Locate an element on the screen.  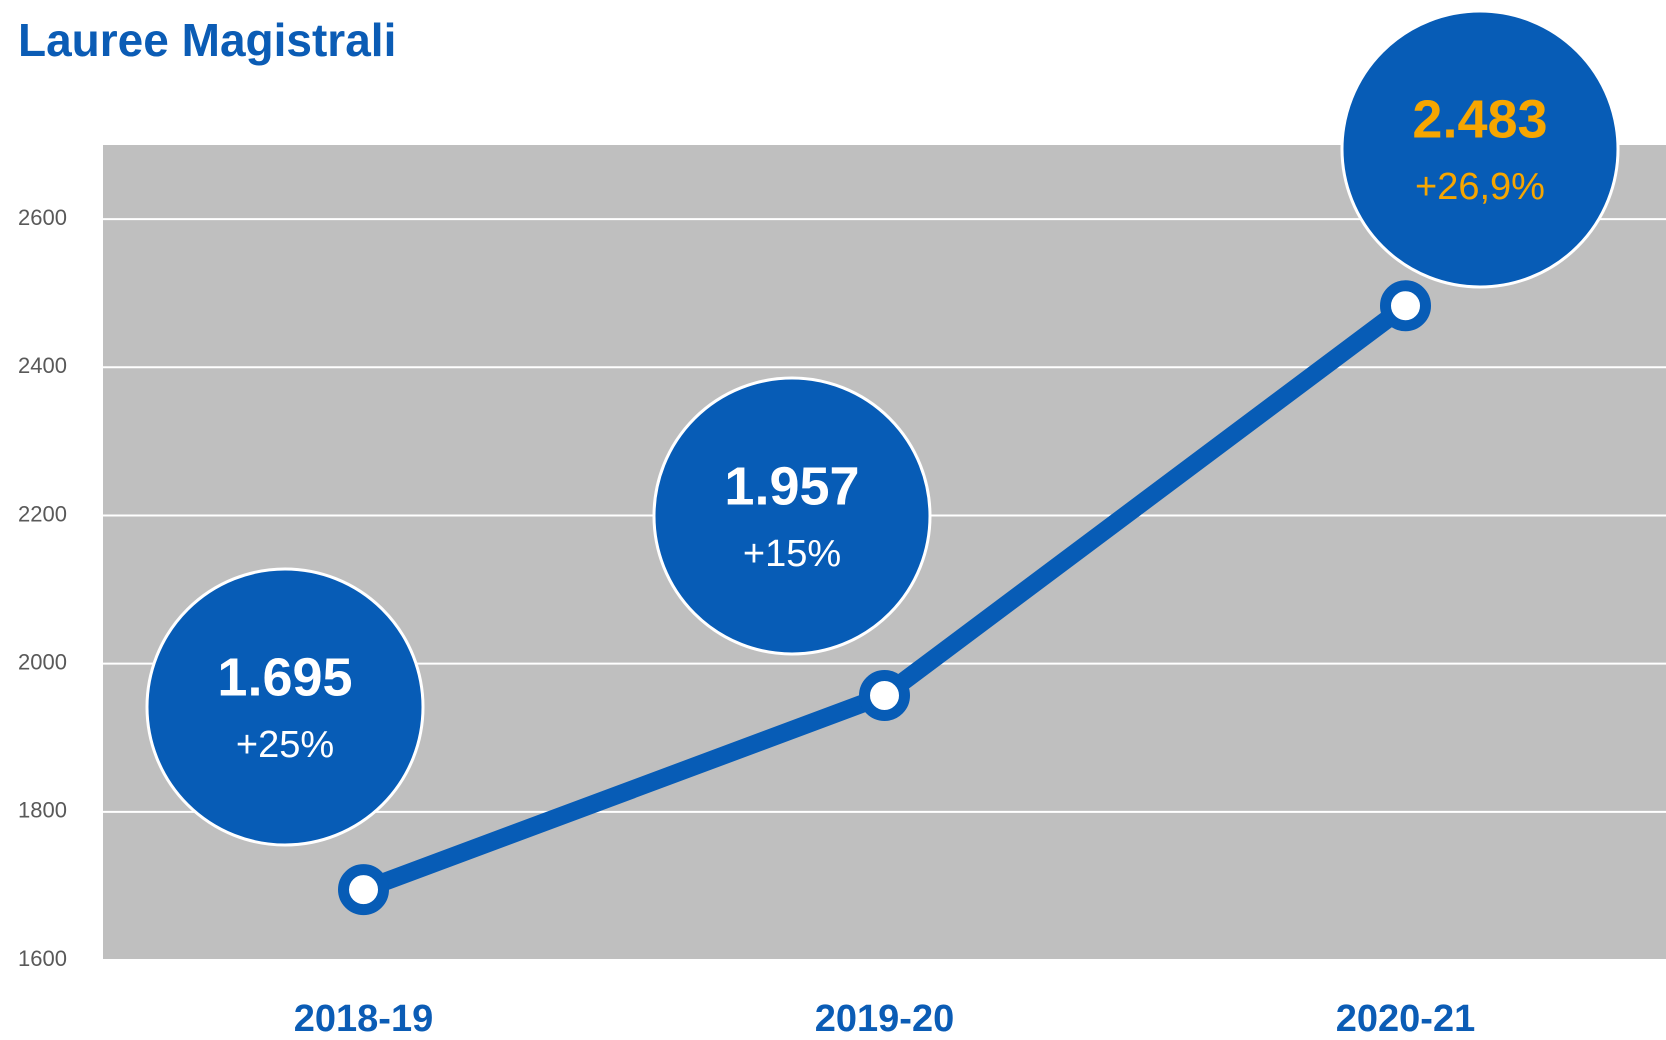
change-label: +25% is located at coordinates (285, 745).